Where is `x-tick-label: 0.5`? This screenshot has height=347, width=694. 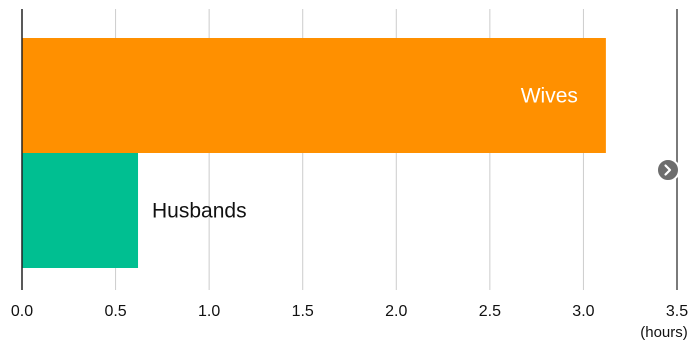 x-tick-label: 0.5 is located at coordinates (115, 311).